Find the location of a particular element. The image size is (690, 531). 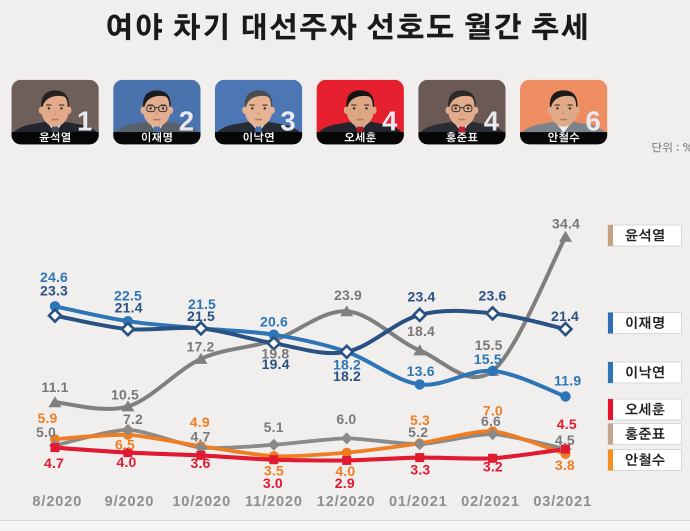

svg-text: 5.9 is located at coordinates (47, 418).